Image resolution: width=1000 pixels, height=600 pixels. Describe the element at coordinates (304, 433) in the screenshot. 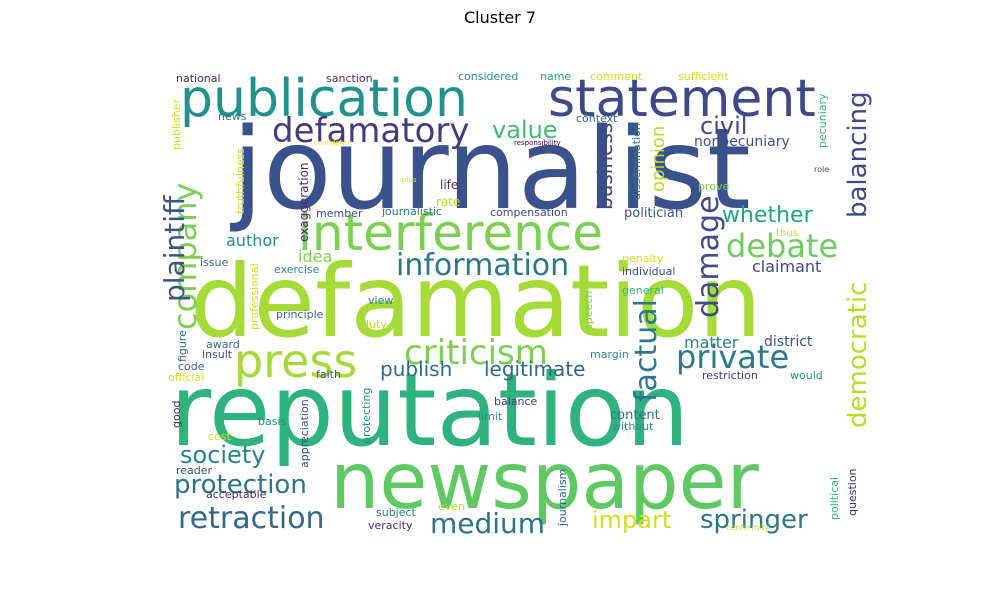

I see `word-appreciation: appreciation` at that location.